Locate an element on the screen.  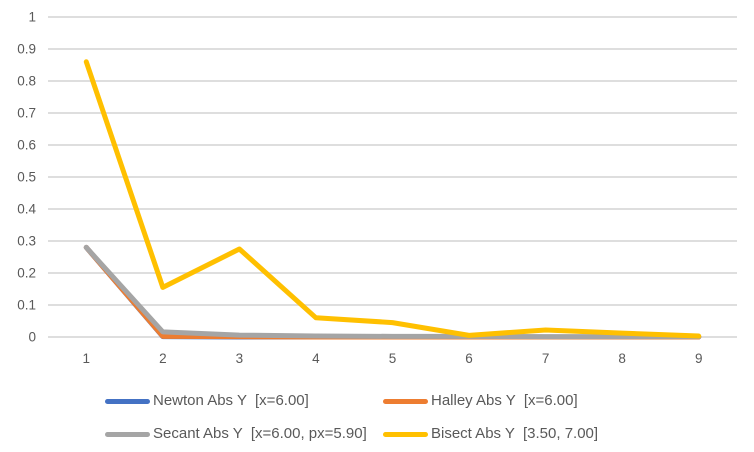
x-axis-tick-label: 8 is located at coordinates (622, 358).